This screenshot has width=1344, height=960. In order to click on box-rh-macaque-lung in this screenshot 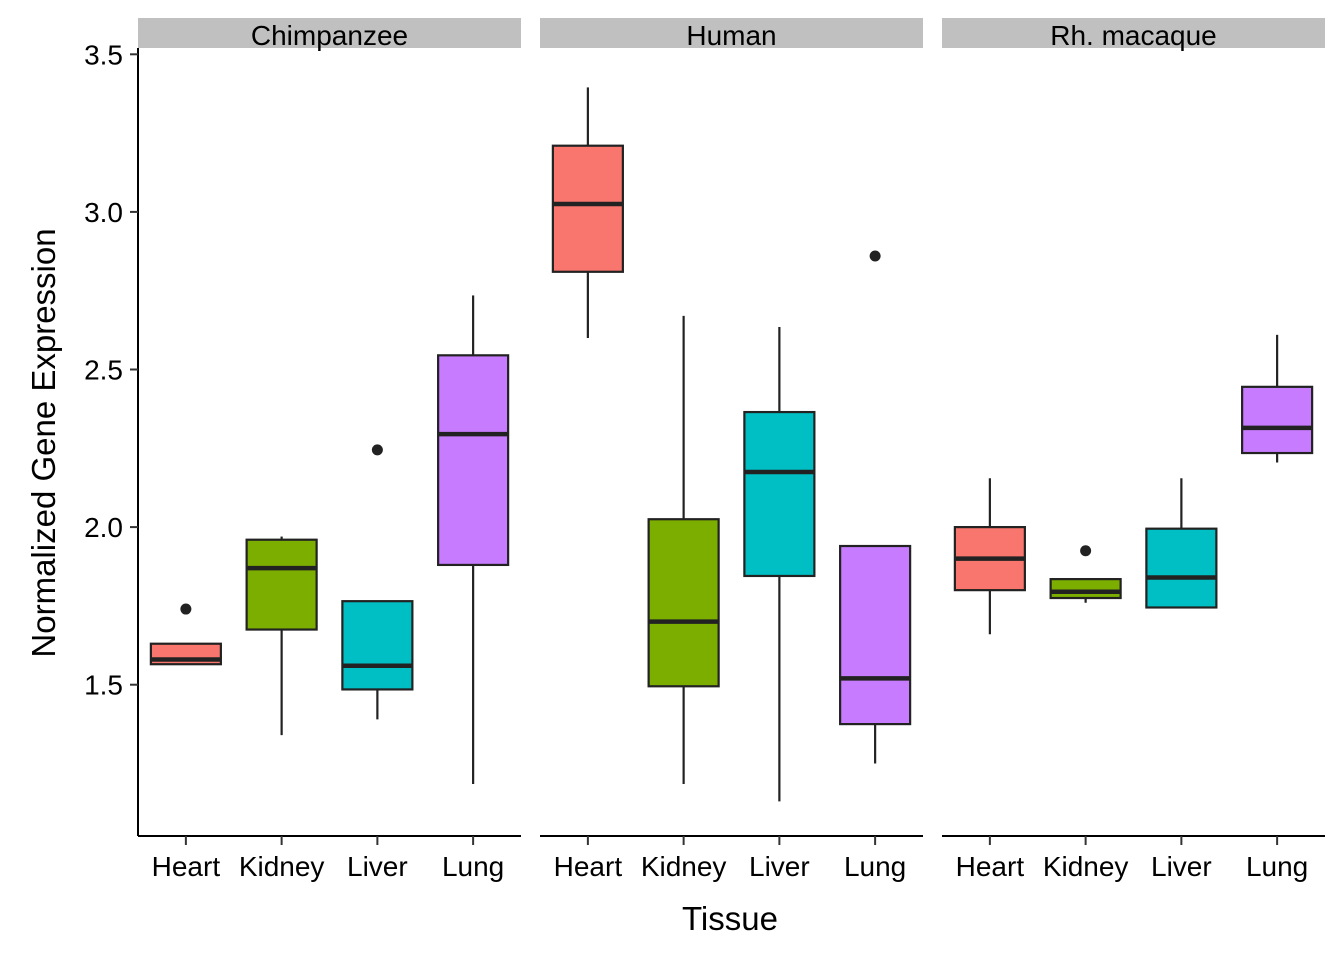, I will do `click(1277, 398)`.